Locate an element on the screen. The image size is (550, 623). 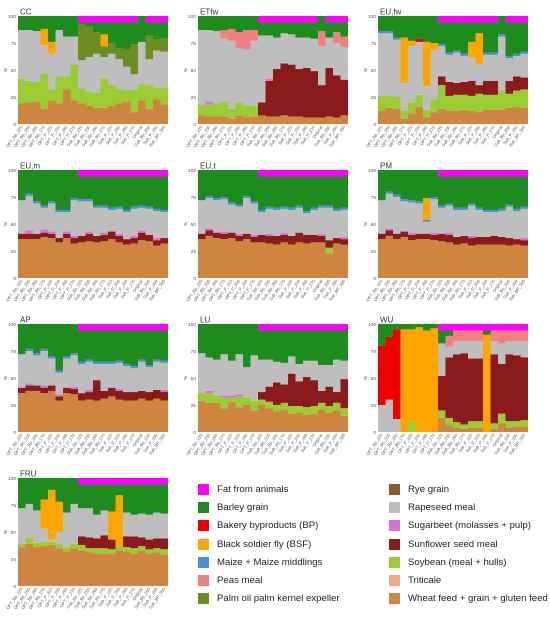
bar-segment-peas is located at coordinates (524, 336).